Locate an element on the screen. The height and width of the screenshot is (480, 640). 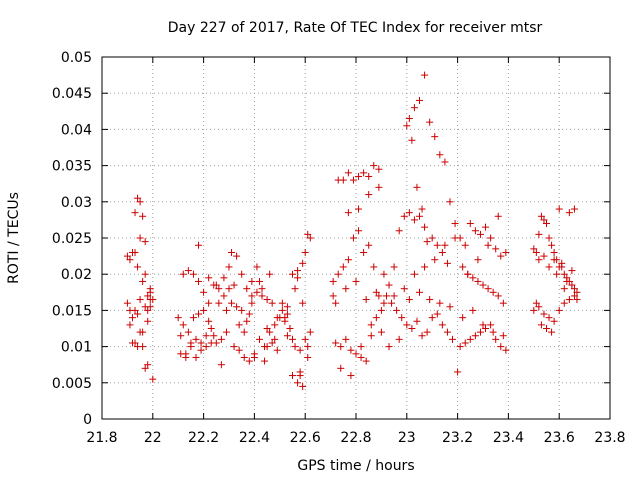
y-tick-label: 0 is located at coordinates (87, 420).